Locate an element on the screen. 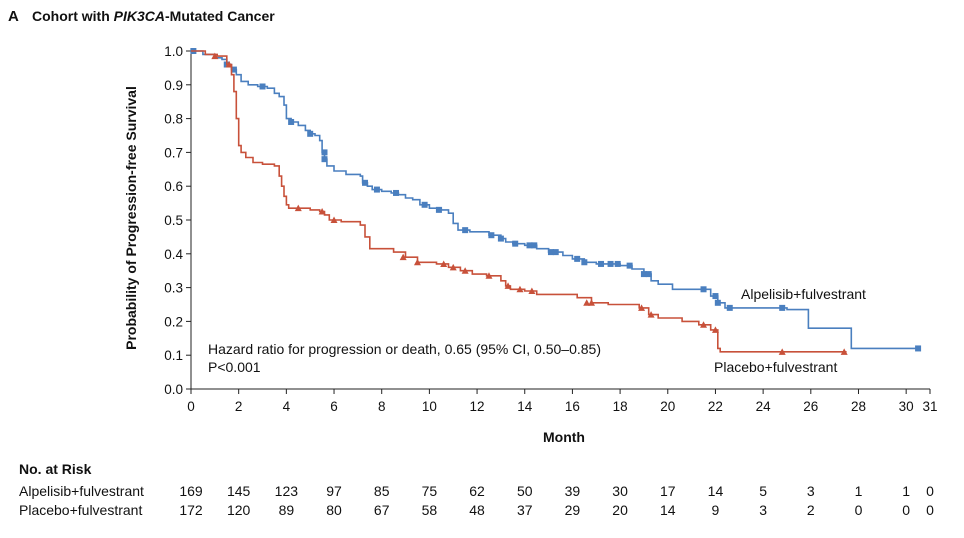  risk-value: 50 is located at coordinates (525, 491).